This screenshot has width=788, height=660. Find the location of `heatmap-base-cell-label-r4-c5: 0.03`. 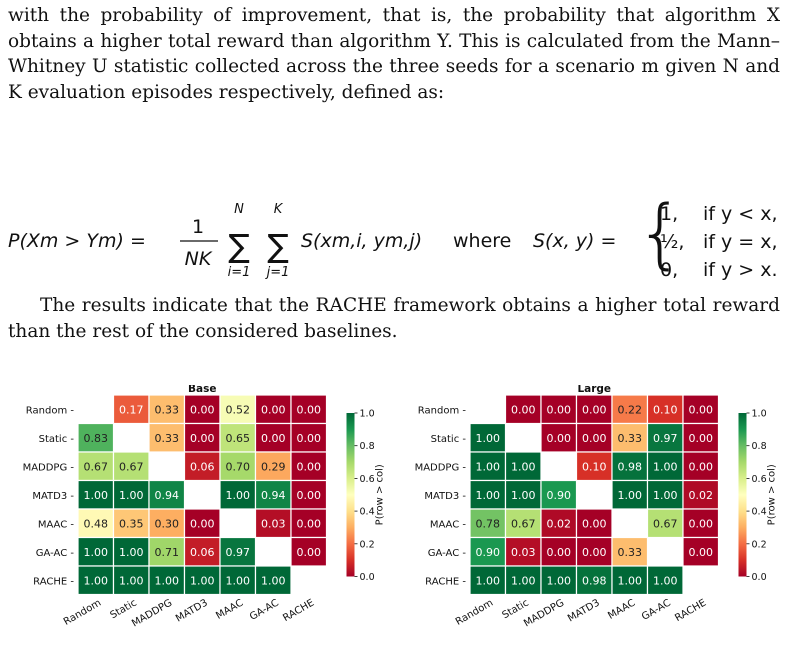

heatmap-base-cell-label-r4-c5: 0.03 is located at coordinates (273, 523).